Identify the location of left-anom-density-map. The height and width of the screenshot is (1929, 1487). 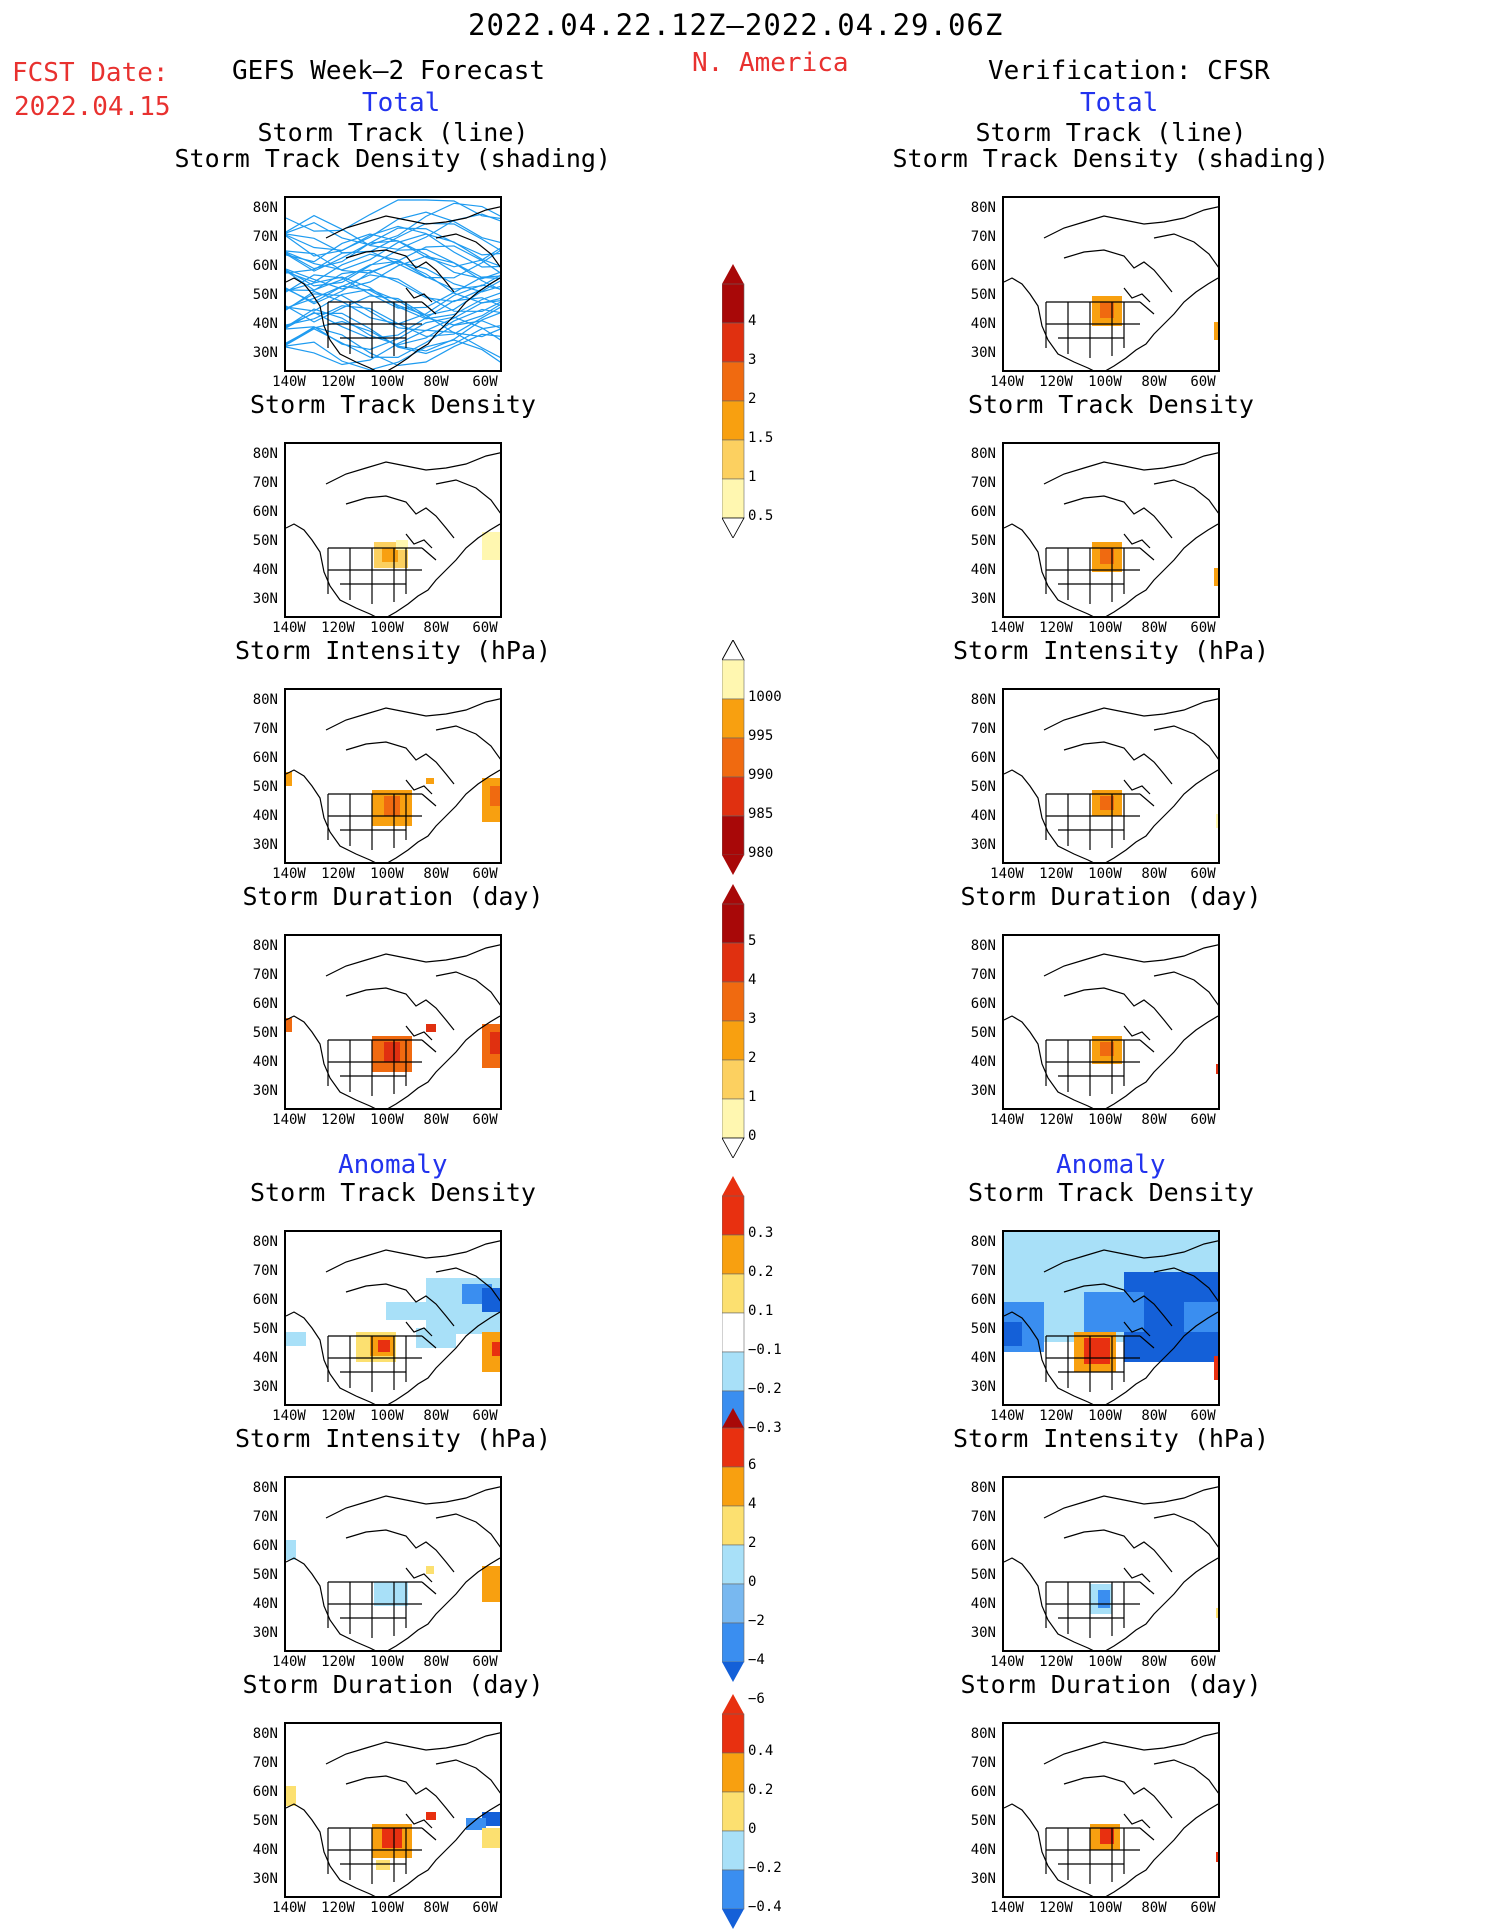
(393, 1318).